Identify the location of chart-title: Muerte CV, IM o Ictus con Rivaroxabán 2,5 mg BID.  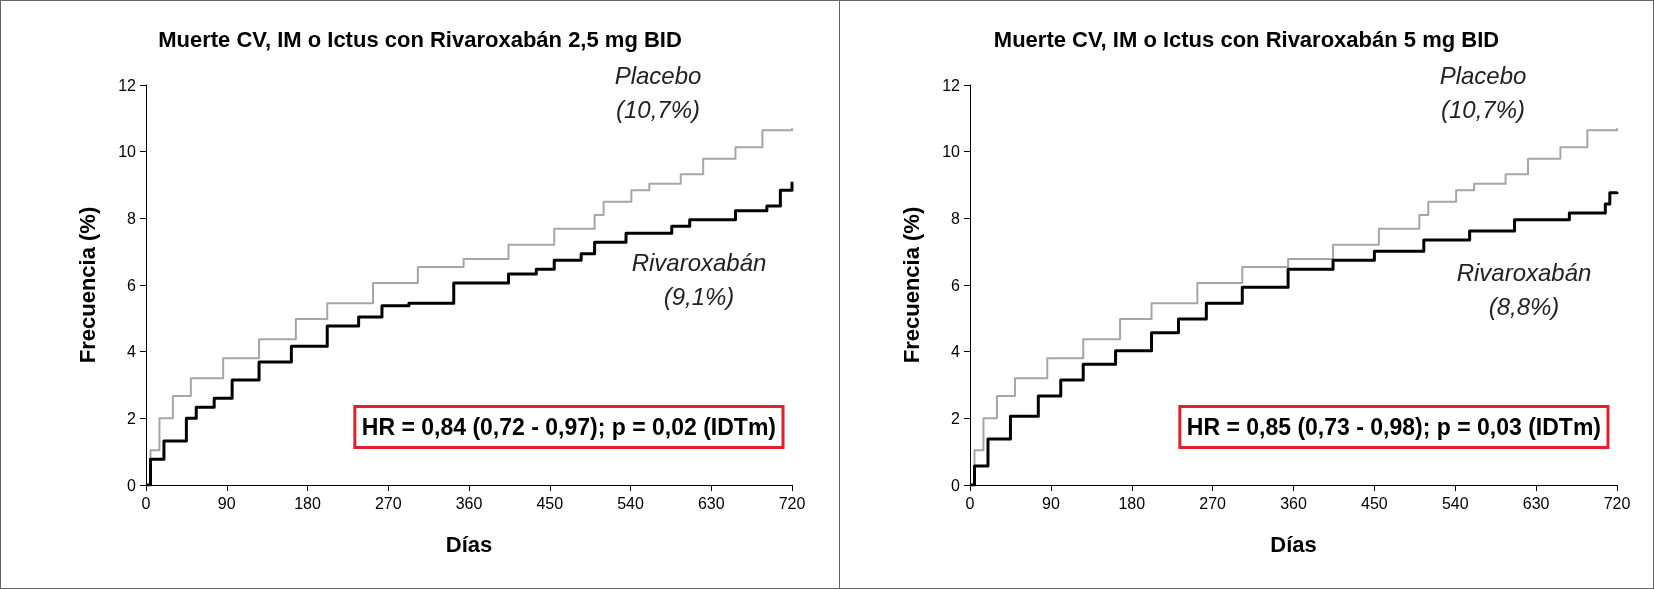
(420, 39).